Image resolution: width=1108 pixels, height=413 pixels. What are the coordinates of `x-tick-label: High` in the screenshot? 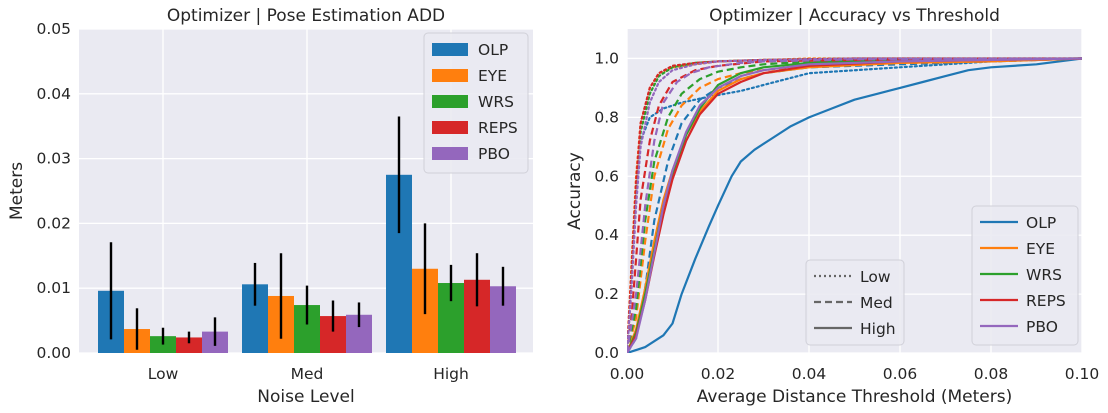 It's located at (451, 374).